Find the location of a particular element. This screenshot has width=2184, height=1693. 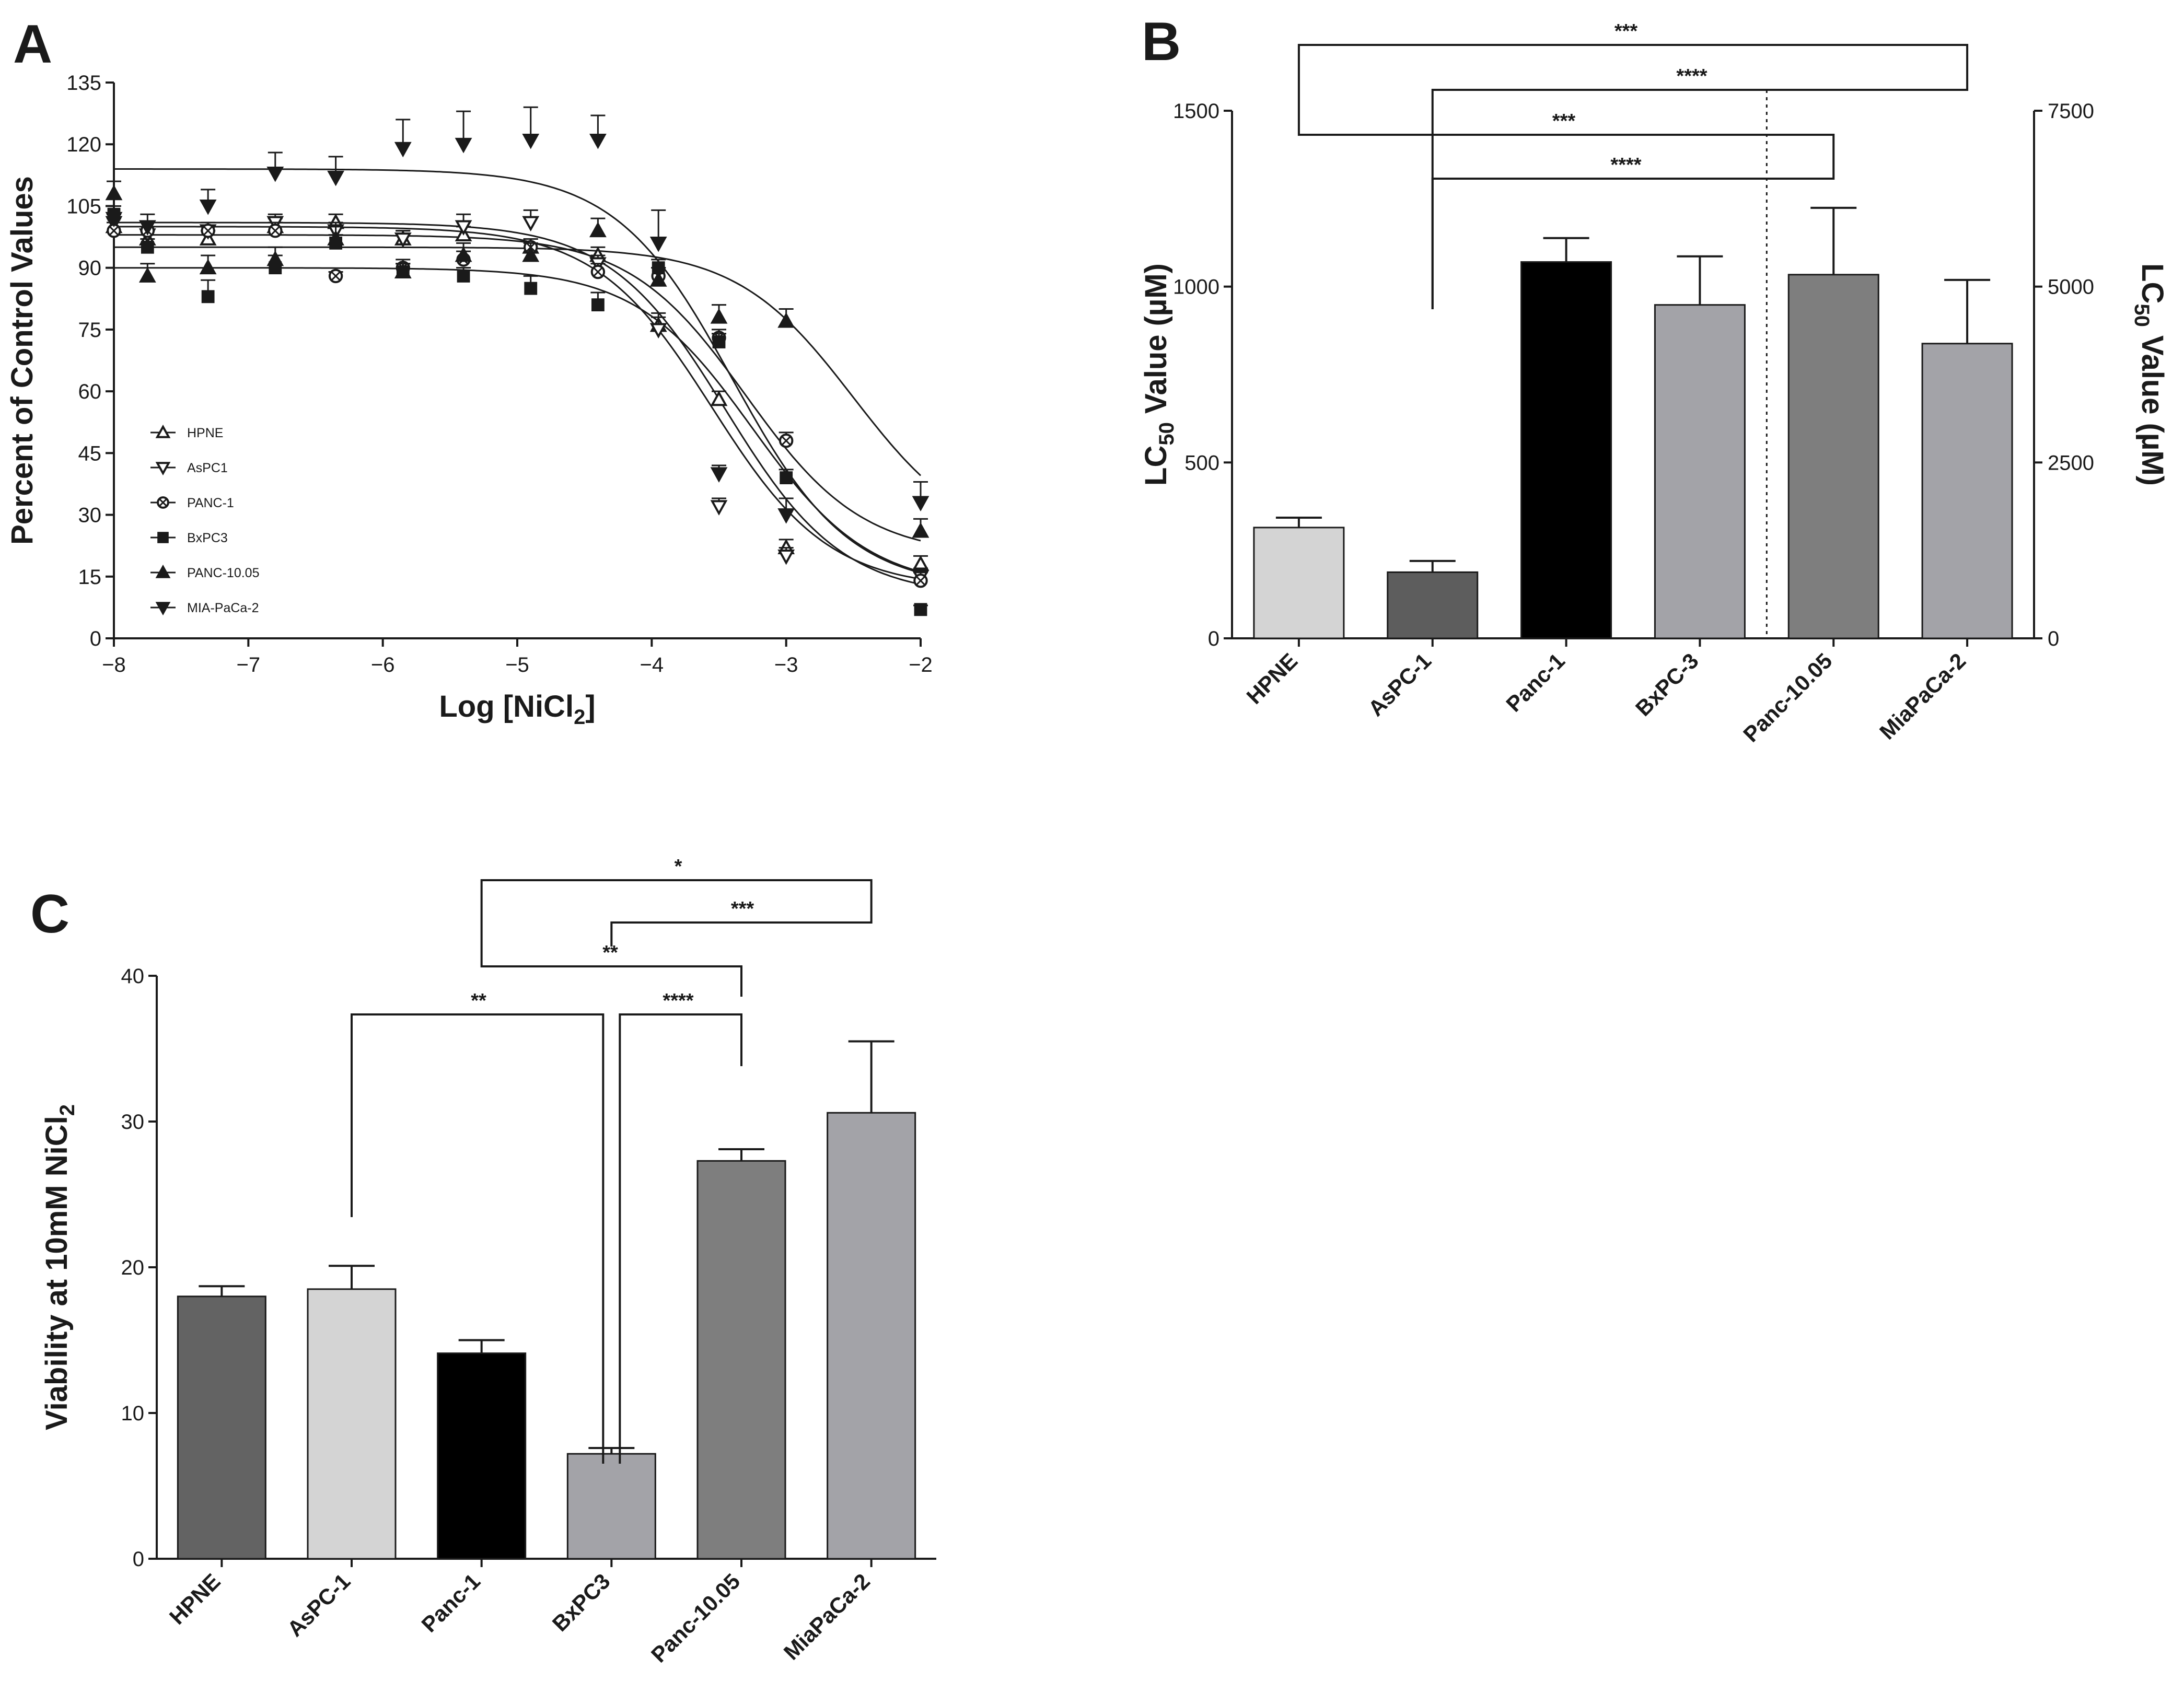

y-tick-label: 40 is located at coordinates (133, 976).